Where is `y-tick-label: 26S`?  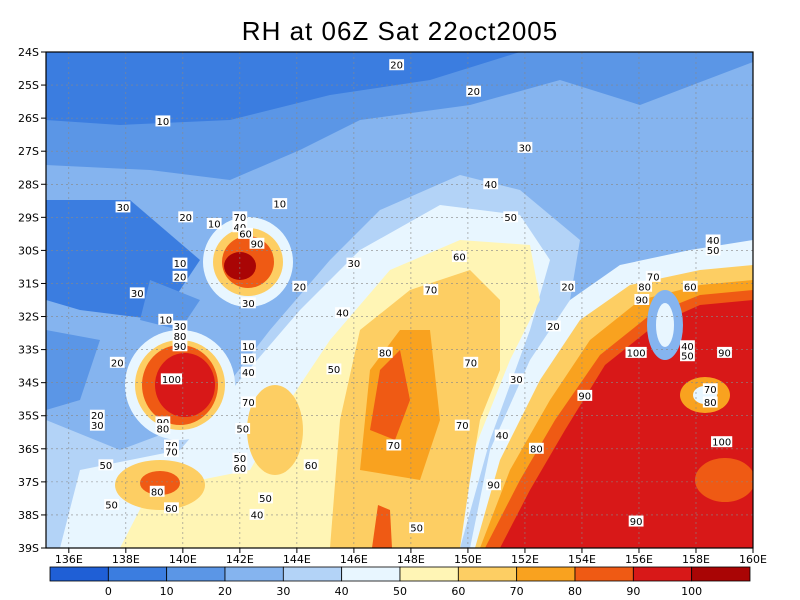 y-tick-label: 26S is located at coordinates (28, 118).